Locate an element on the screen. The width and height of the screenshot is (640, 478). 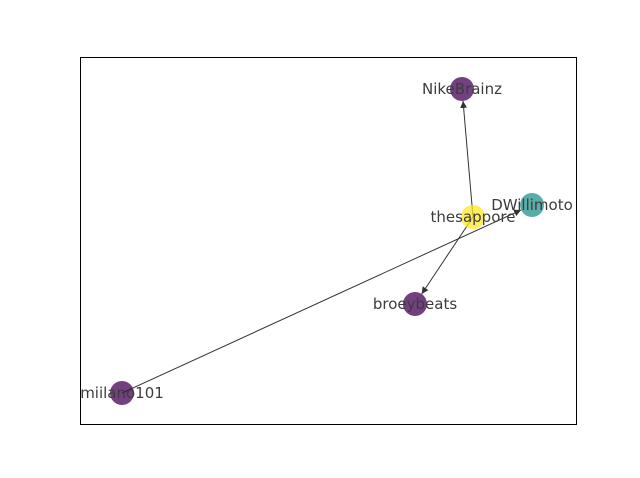
node-label-DWillimoto: DWillimoto is located at coordinates (532, 205).